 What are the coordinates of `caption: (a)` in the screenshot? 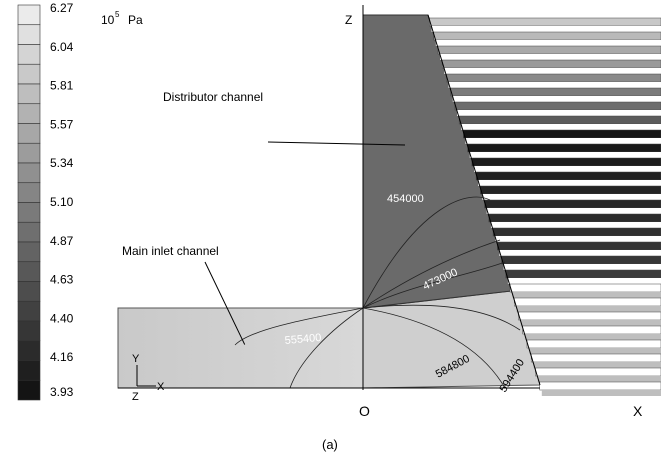 It's located at (330, 444).